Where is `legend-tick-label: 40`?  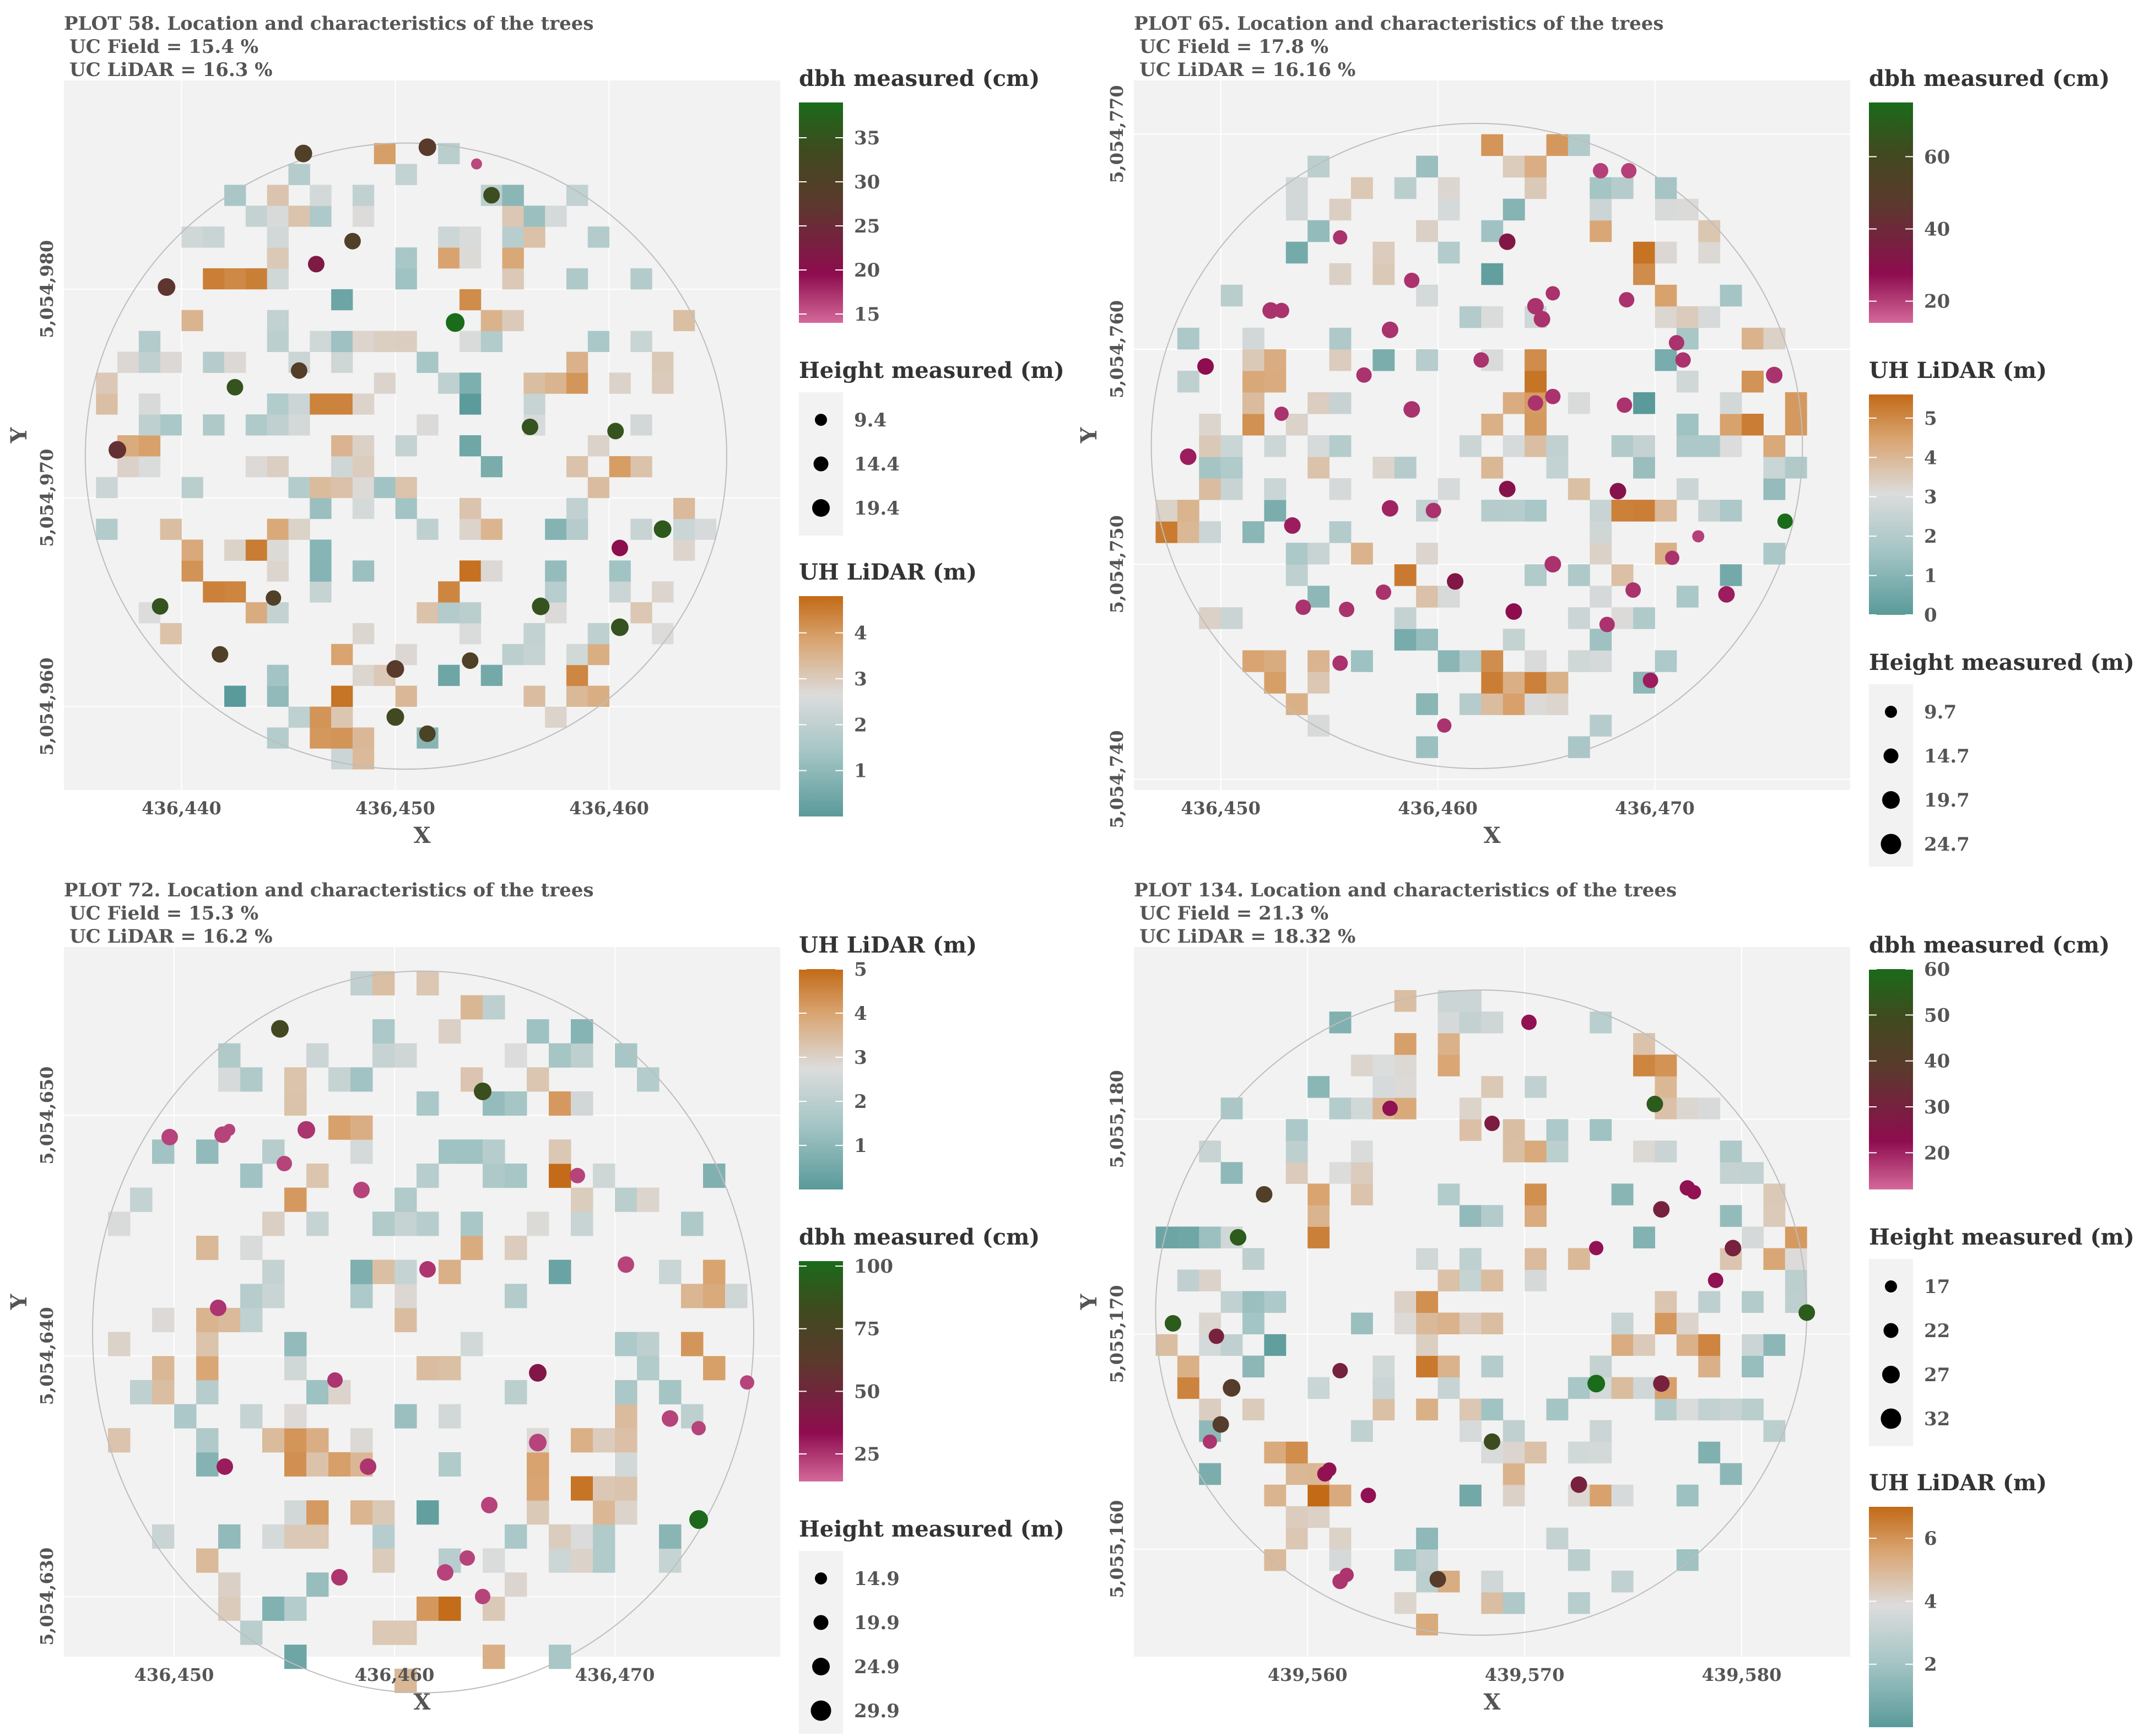
legend-tick-label: 40 is located at coordinates (1937, 230).